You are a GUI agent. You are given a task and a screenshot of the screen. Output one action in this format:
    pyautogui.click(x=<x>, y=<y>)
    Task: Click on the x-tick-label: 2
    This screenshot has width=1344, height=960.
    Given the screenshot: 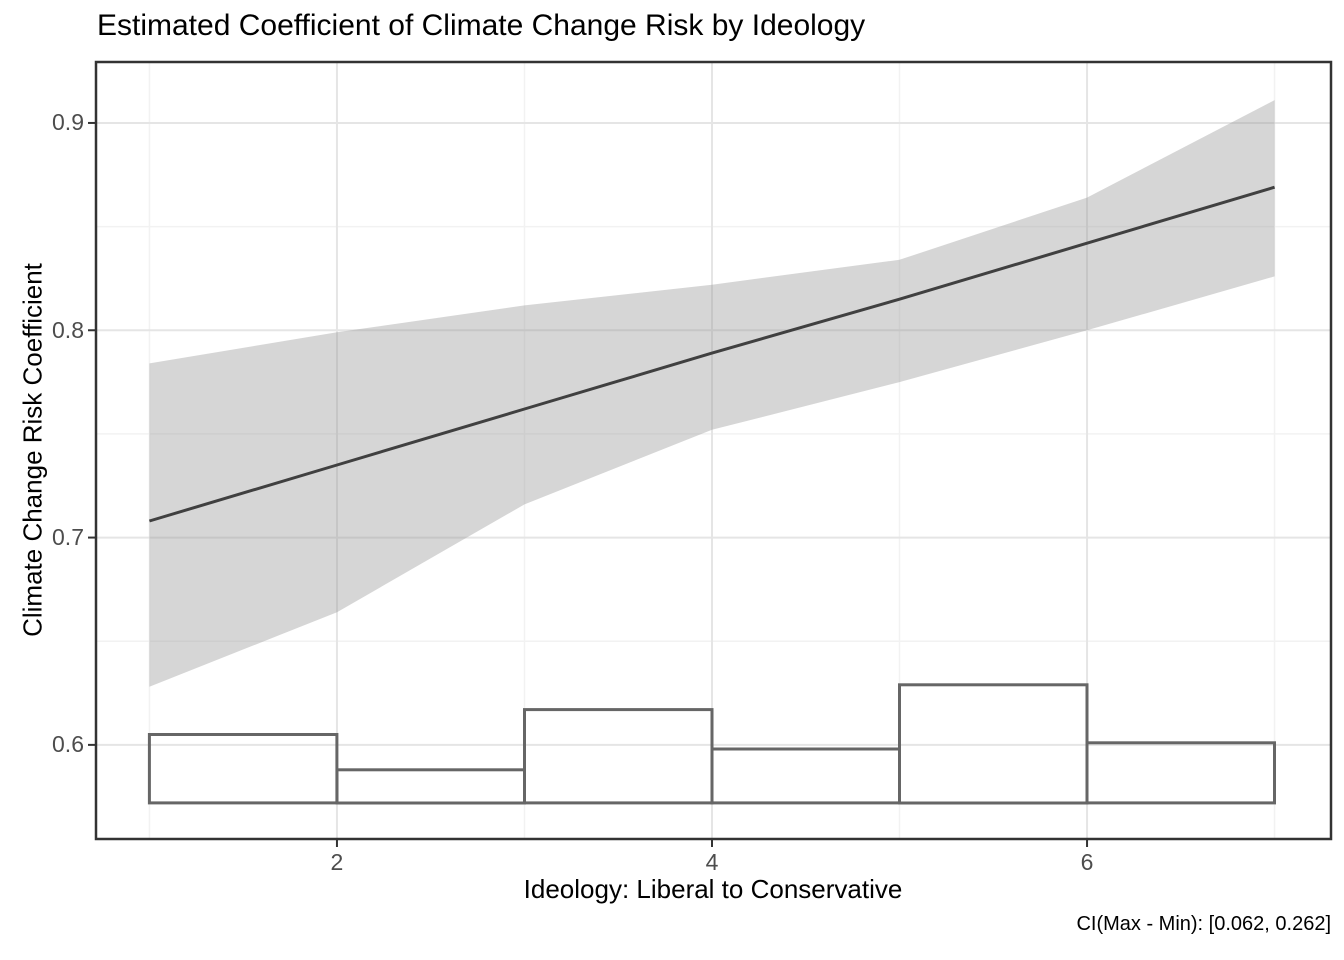 What is the action you would take?
    pyautogui.click(x=337, y=862)
    